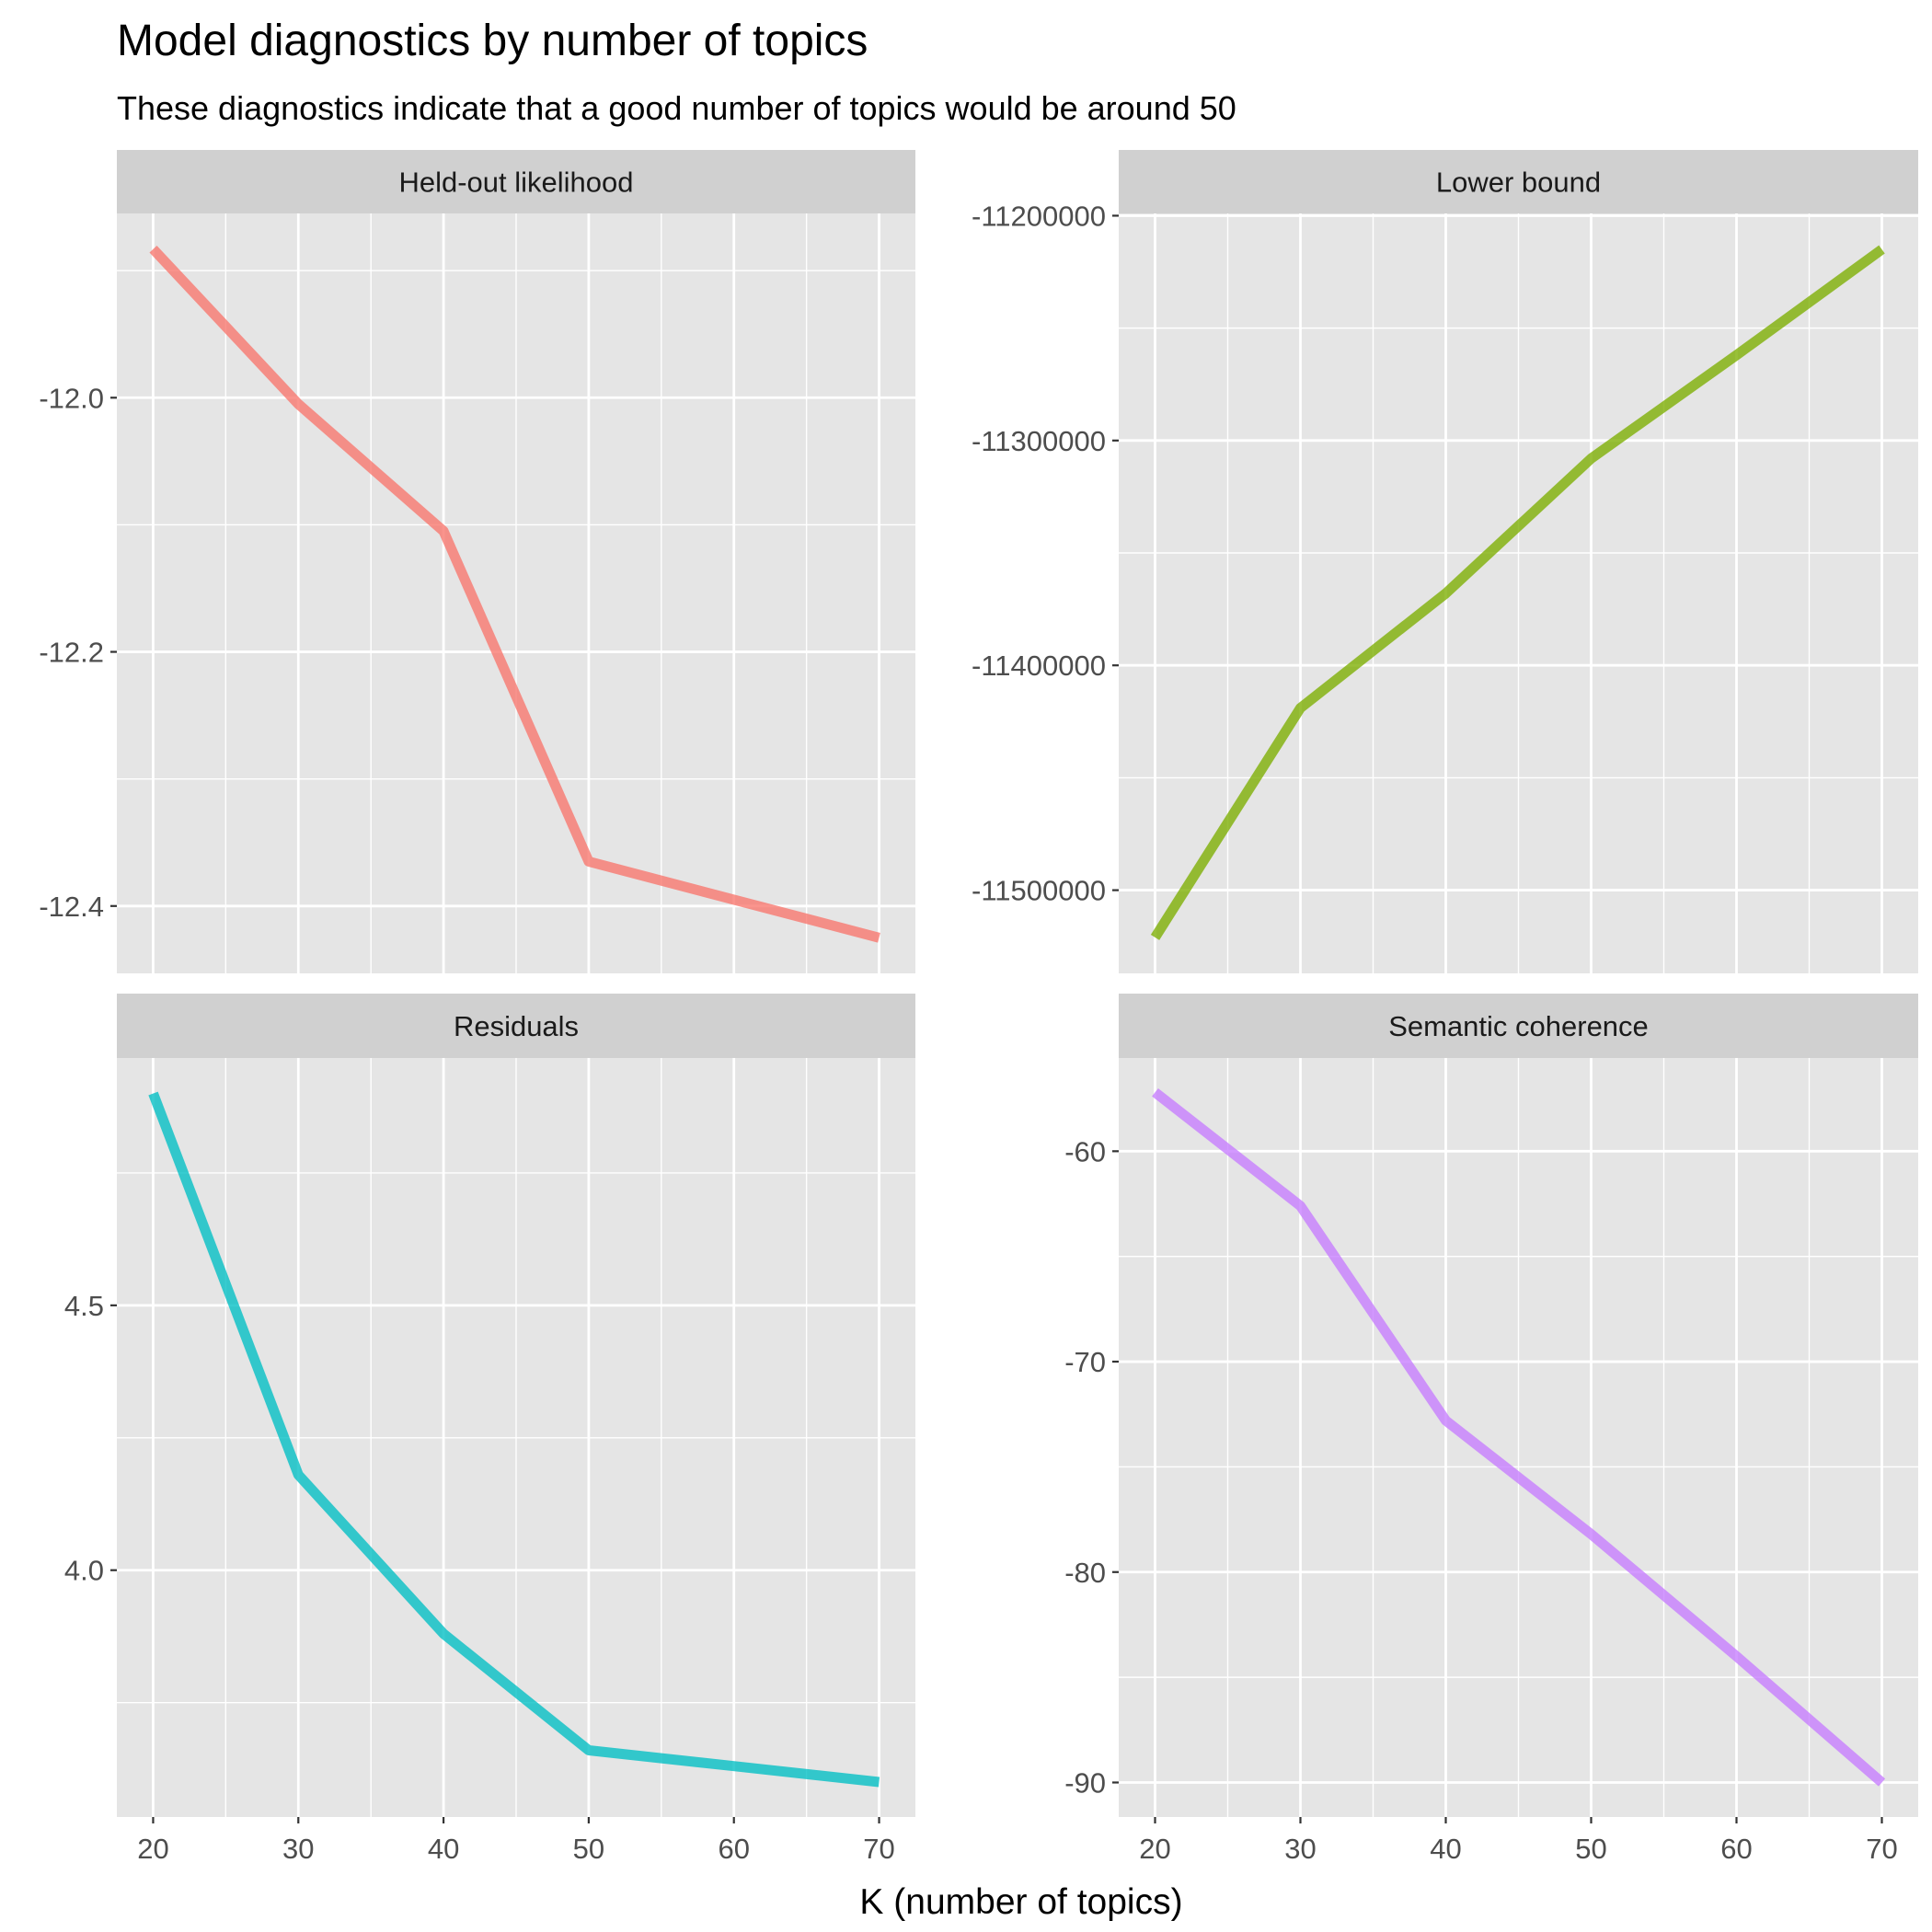 The width and height of the screenshot is (1932, 1932). I want to click on y-tick-label: -60, so click(1085, 1151).